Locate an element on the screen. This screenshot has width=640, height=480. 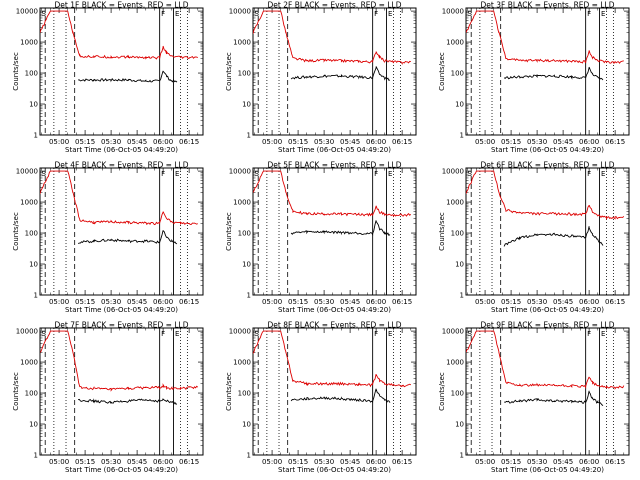
plot-title: Det 3F BLACK = Events, RED = LLD is located at coordinates (548, 5).